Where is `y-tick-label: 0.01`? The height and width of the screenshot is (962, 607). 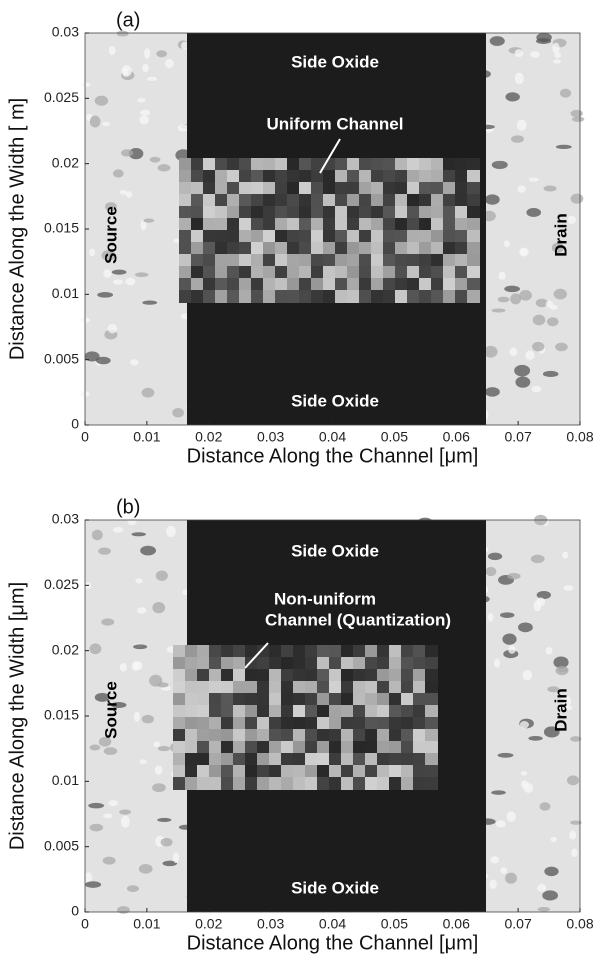
y-tick-label: 0.01 is located at coordinates (65, 293).